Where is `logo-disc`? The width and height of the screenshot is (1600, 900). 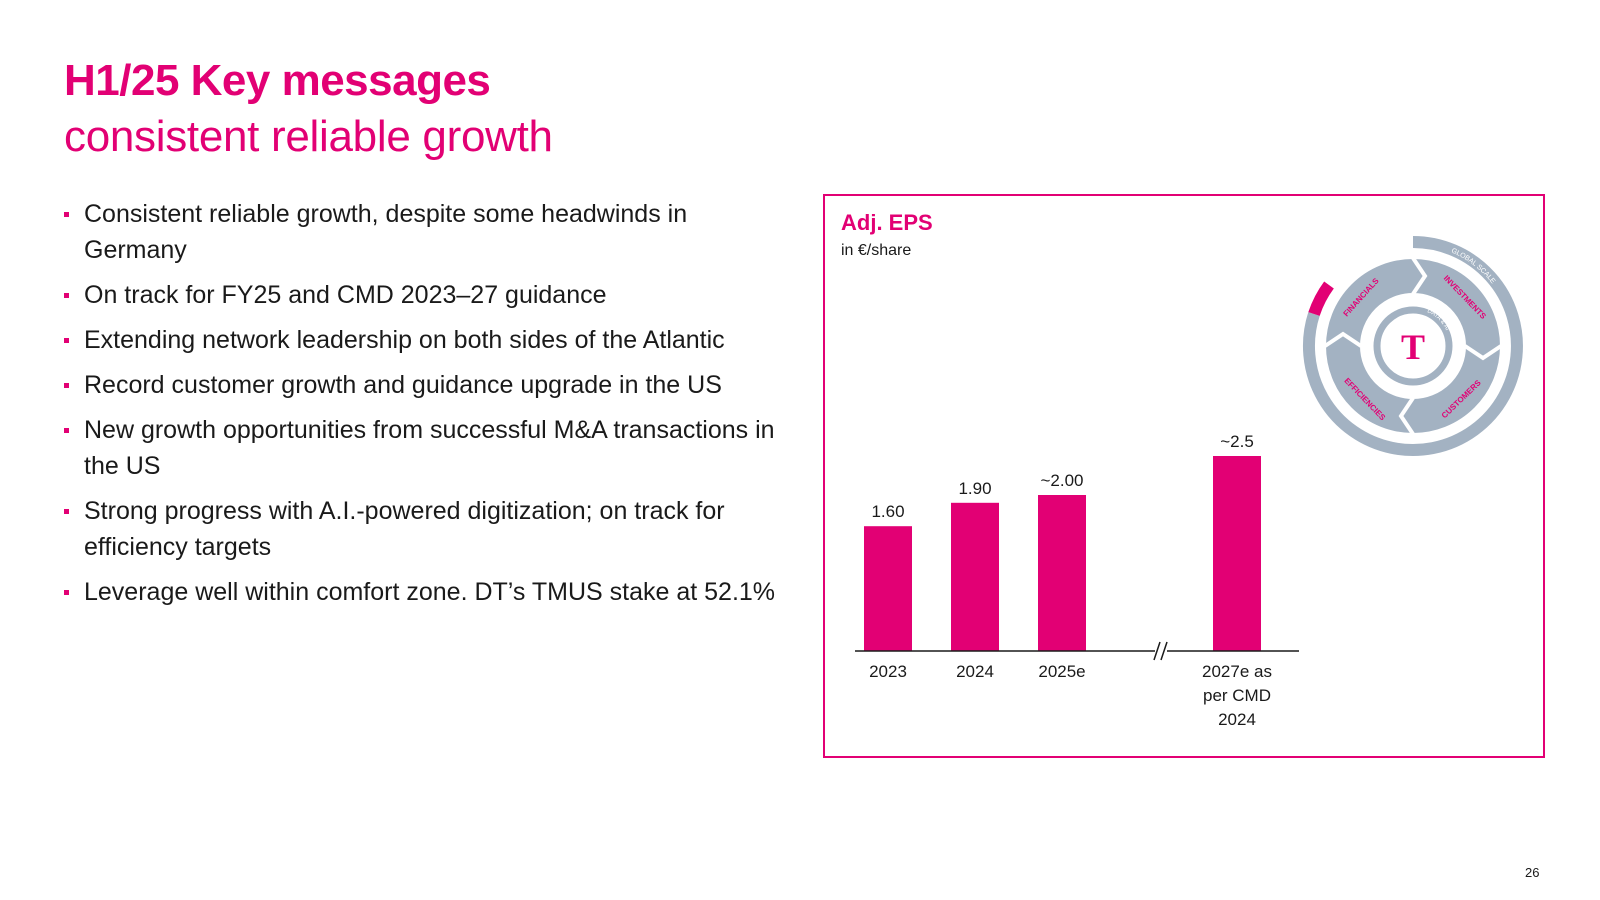
logo-disc is located at coordinates (1413, 346).